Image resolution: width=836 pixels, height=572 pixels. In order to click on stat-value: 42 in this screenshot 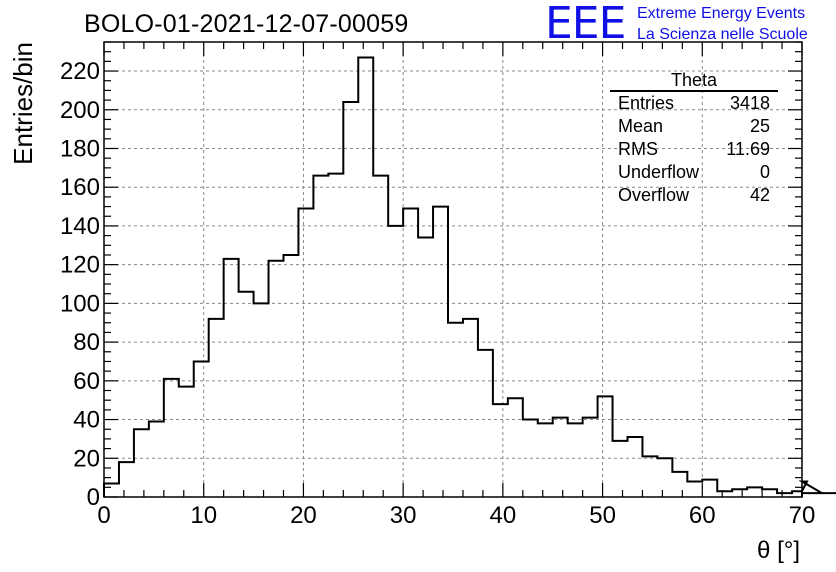, I will do `click(759, 195)`.